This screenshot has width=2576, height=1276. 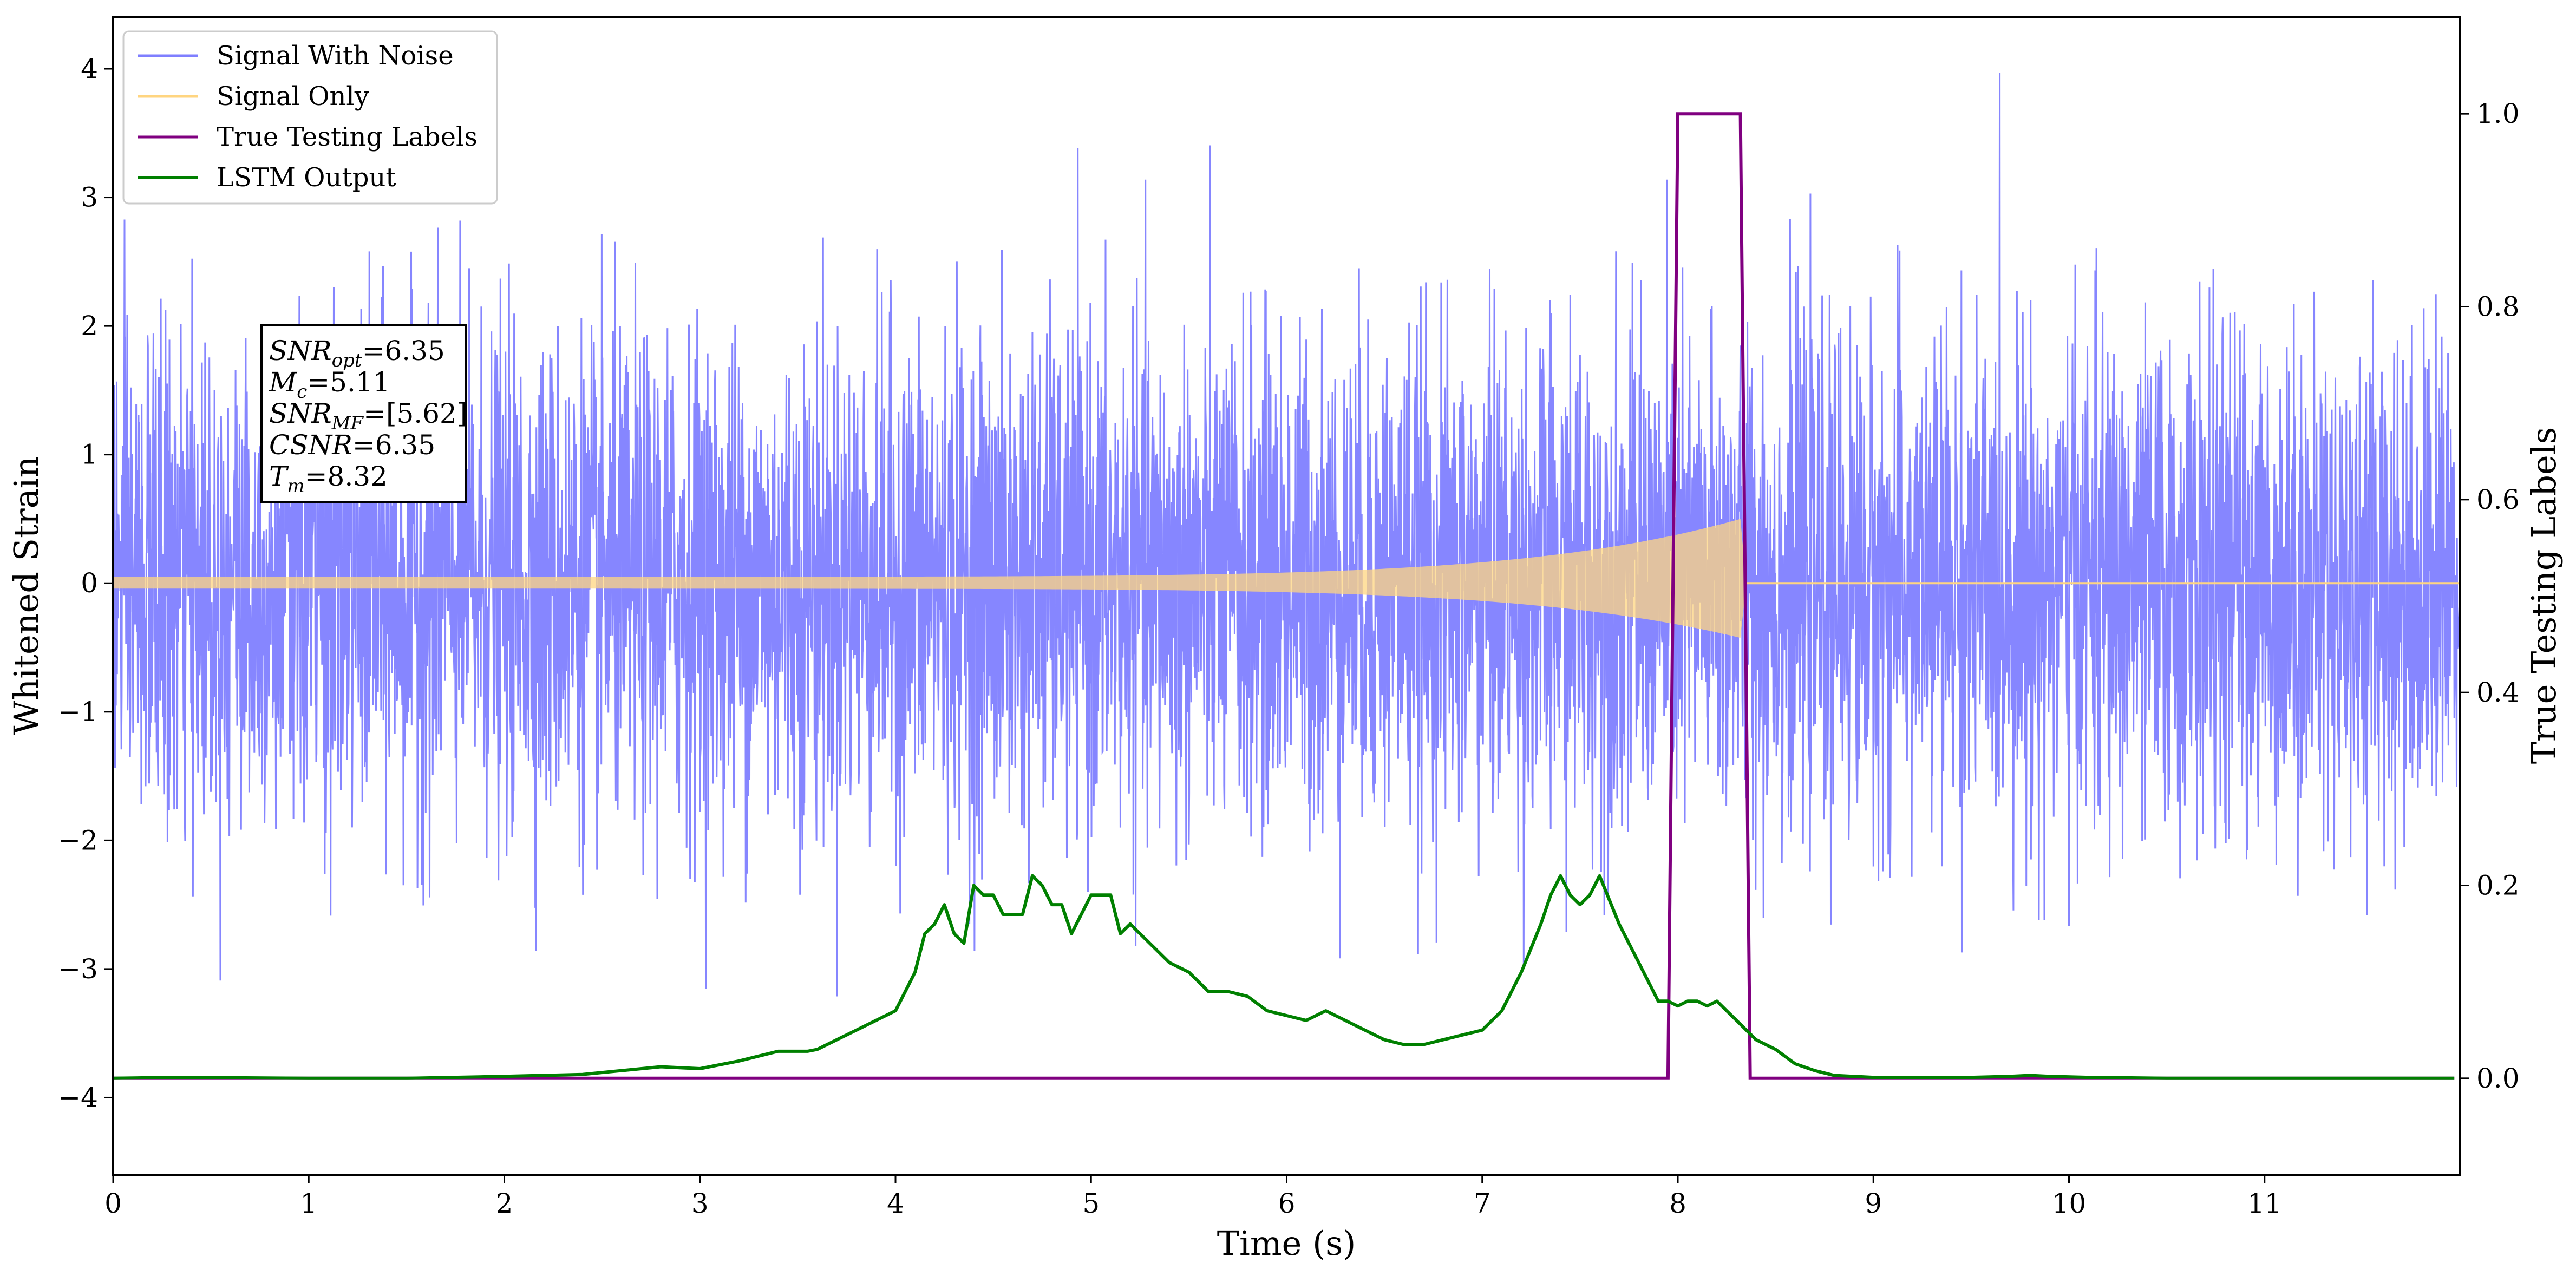 I want to click on x-tick-label: 9, so click(x=1874, y=1203).